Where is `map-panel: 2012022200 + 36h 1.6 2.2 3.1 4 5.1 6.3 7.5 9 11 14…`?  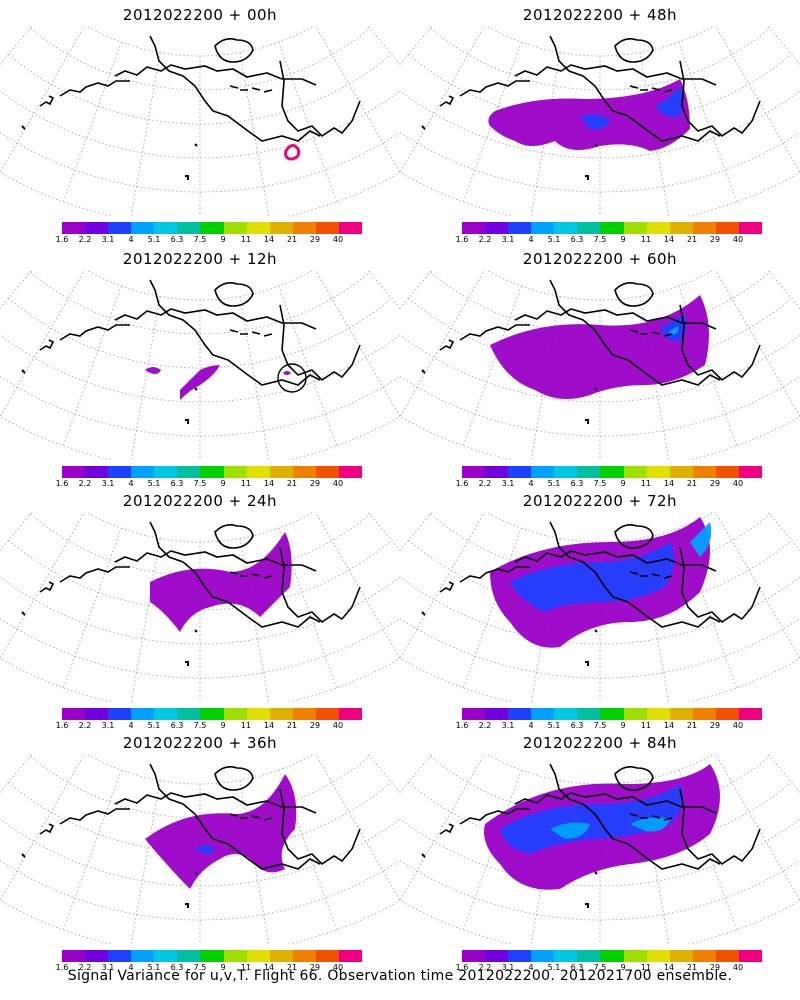
map-panel: 2012022200 + 36h 1.6 2.2 3.1 4 5.1 6.3 7.5 9 11 14… is located at coordinates (200, 850).